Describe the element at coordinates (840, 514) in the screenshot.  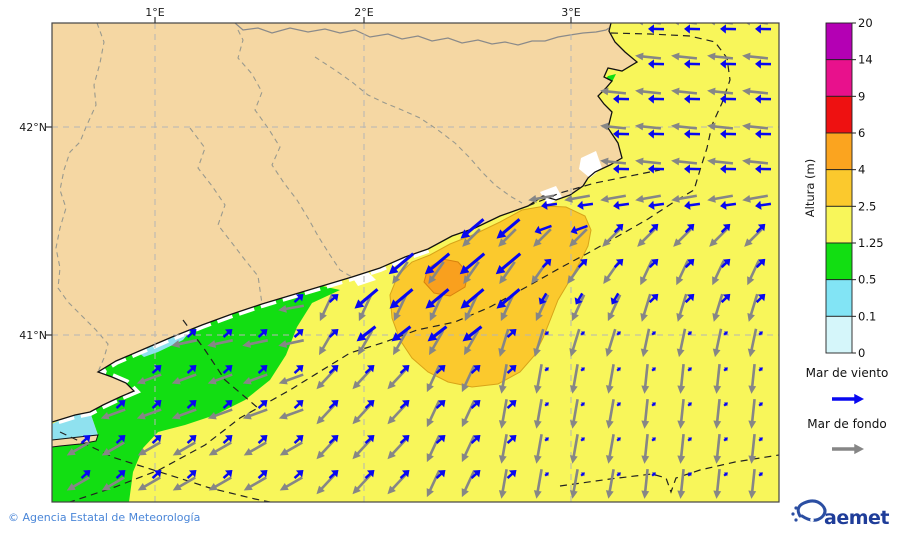
I see `aemet-logo: aemet` at that location.